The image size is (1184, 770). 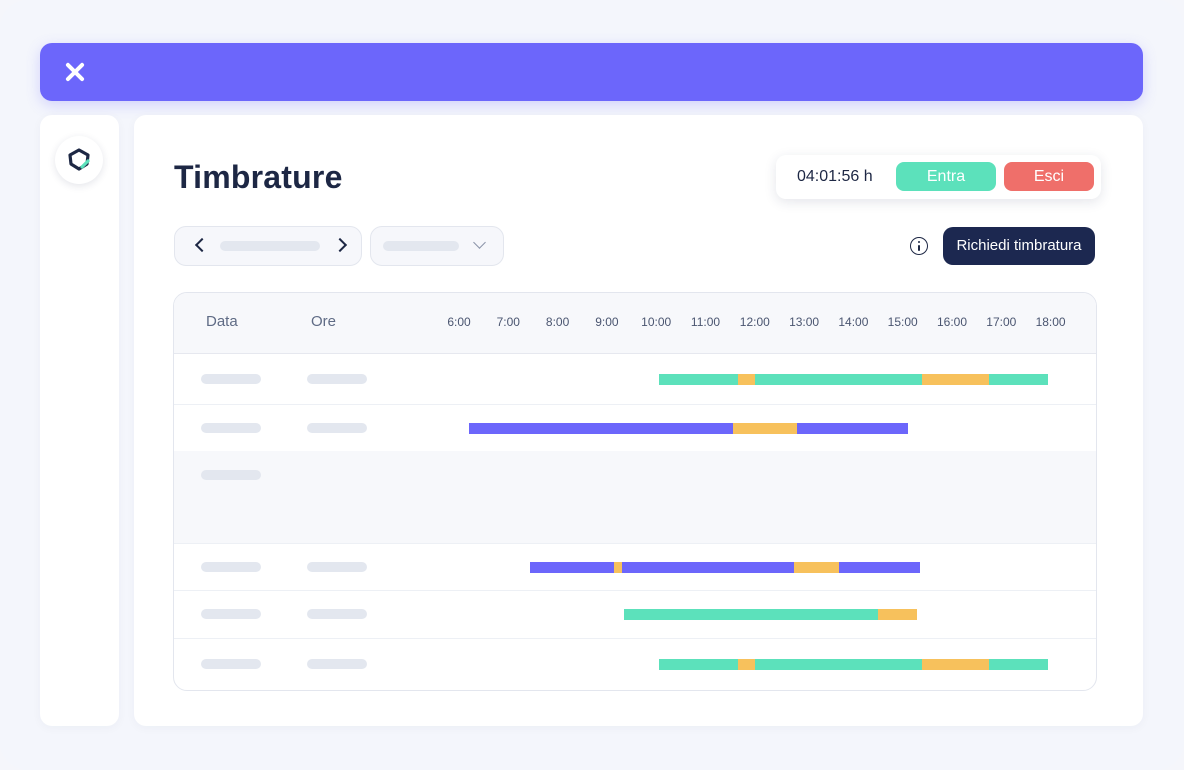 I want to click on filter-dropdown, so click(x=437, y=246).